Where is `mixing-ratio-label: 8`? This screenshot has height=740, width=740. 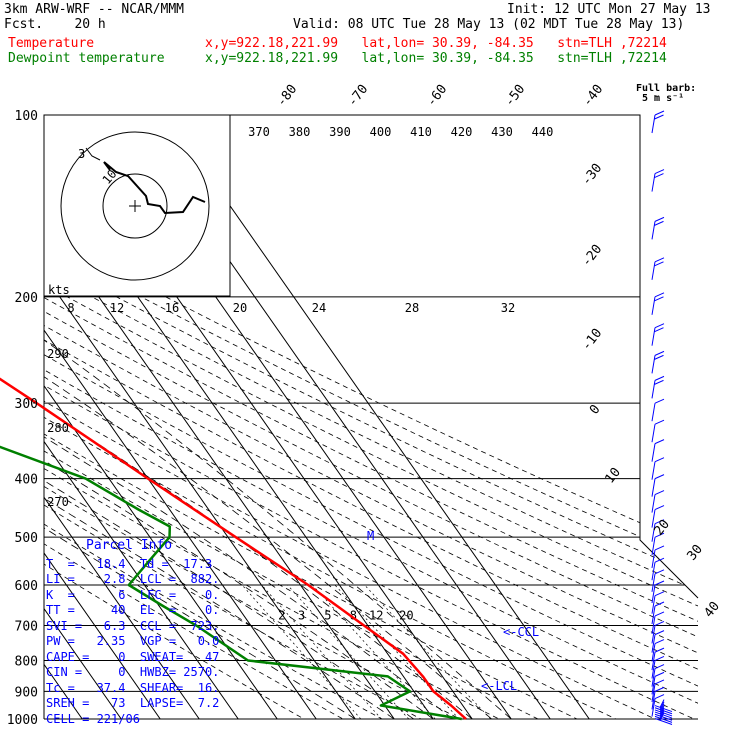 mixing-ratio-label: 8 is located at coordinates (353, 615).